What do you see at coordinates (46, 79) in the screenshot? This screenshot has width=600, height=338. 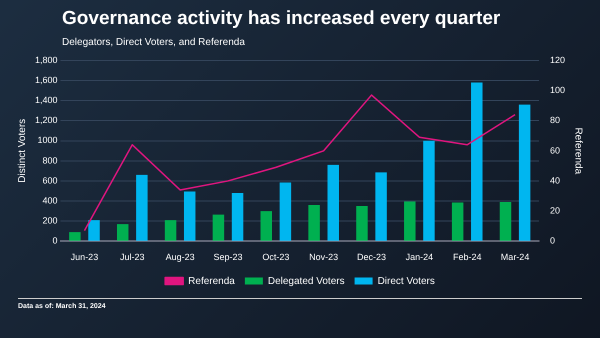 I see `y-tick-label: 1,600` at bounding box center [46, 79].